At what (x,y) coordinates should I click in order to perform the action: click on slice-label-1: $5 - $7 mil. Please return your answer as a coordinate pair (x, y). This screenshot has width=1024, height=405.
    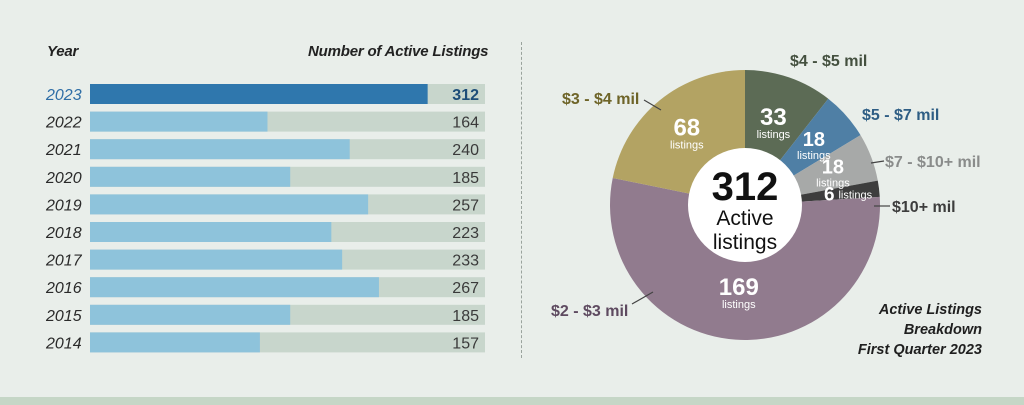
    Looking at the image, I should click on (900, 115).